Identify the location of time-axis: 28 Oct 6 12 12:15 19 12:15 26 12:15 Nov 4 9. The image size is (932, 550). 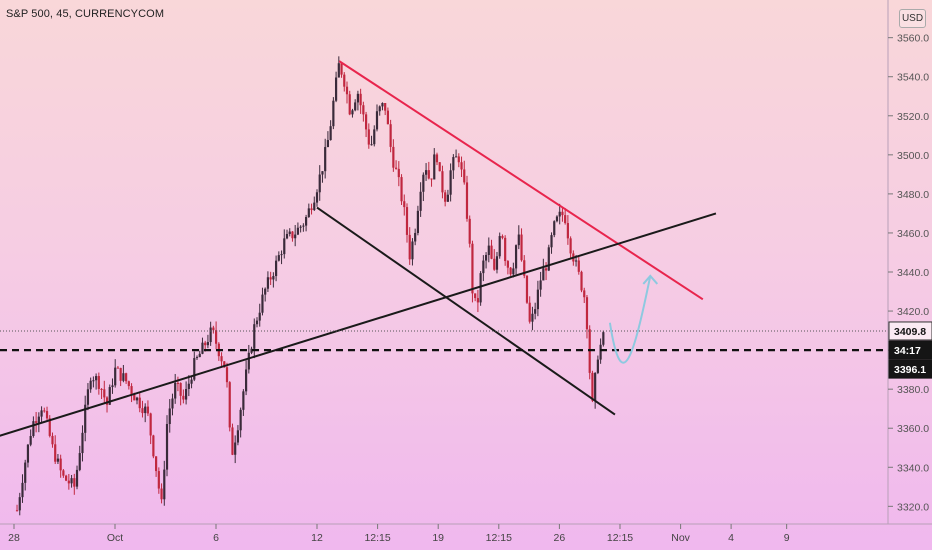
(399, 534).